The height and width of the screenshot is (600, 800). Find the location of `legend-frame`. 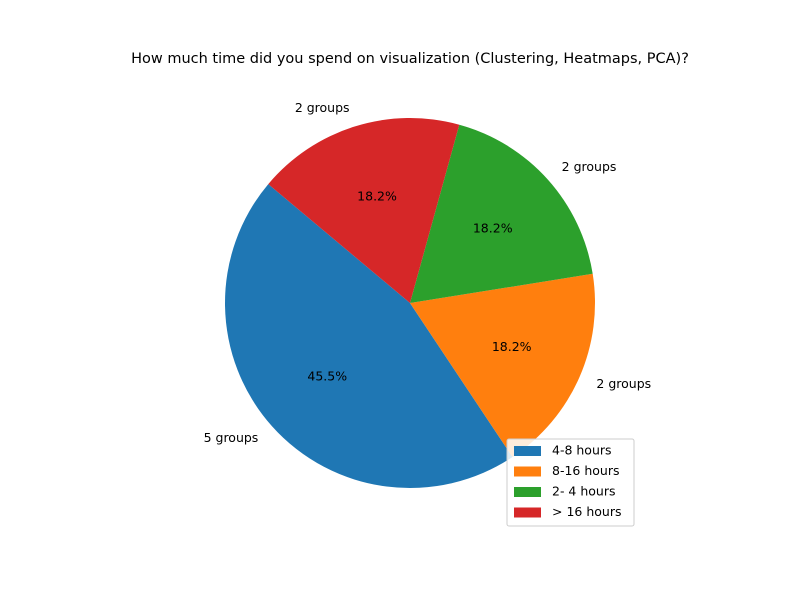

legend-frame is located at coordinates (570, 482).